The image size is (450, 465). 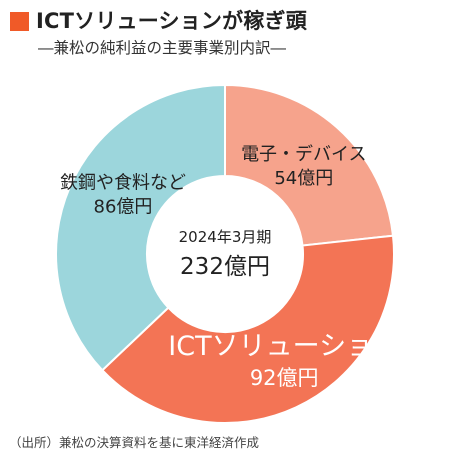 I want to click on chart-title: ICTソリューションが稼ぎ頭, so click(x=171, y=21).